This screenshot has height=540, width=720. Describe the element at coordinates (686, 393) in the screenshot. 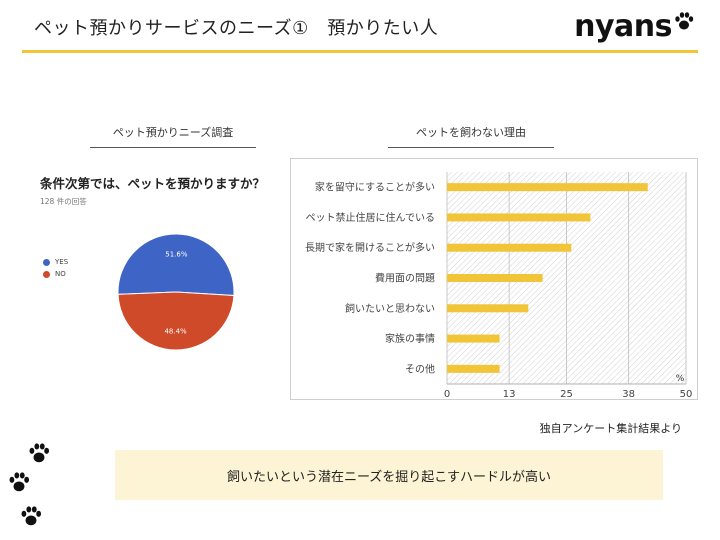

I see `x-tick-label: 50` at that location.